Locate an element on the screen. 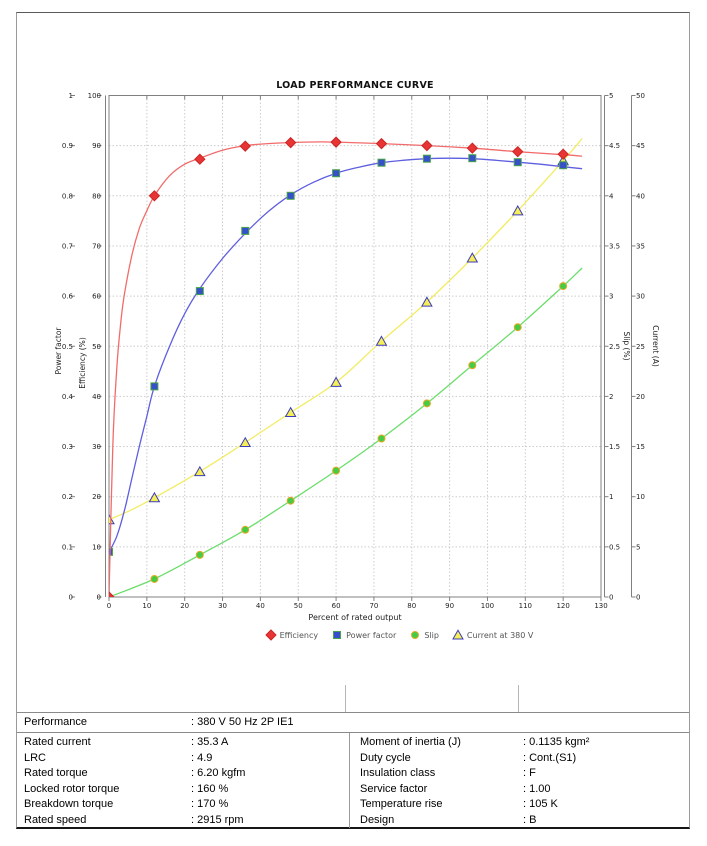 The width and height of the screenshot is (707, 846). table-row-value: : 2915 rpm is located at coordinates (217, 819).